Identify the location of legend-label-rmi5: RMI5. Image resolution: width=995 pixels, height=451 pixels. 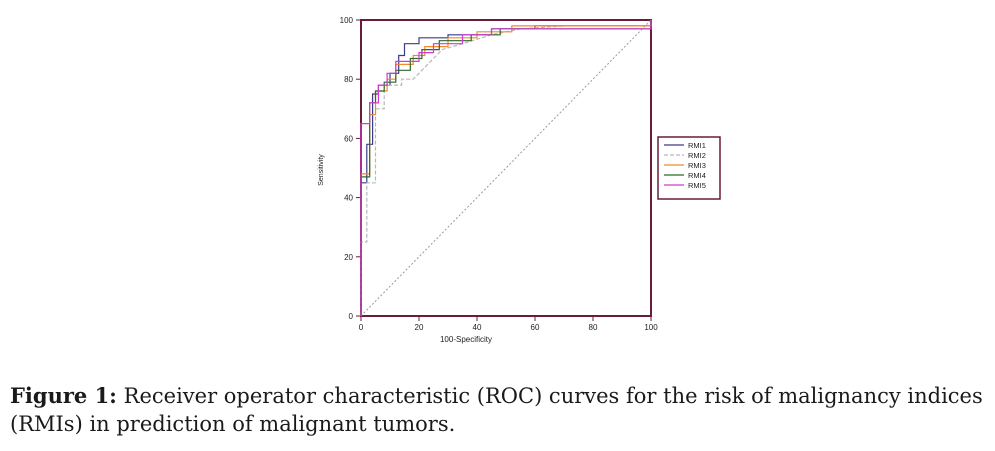
(697, 185).